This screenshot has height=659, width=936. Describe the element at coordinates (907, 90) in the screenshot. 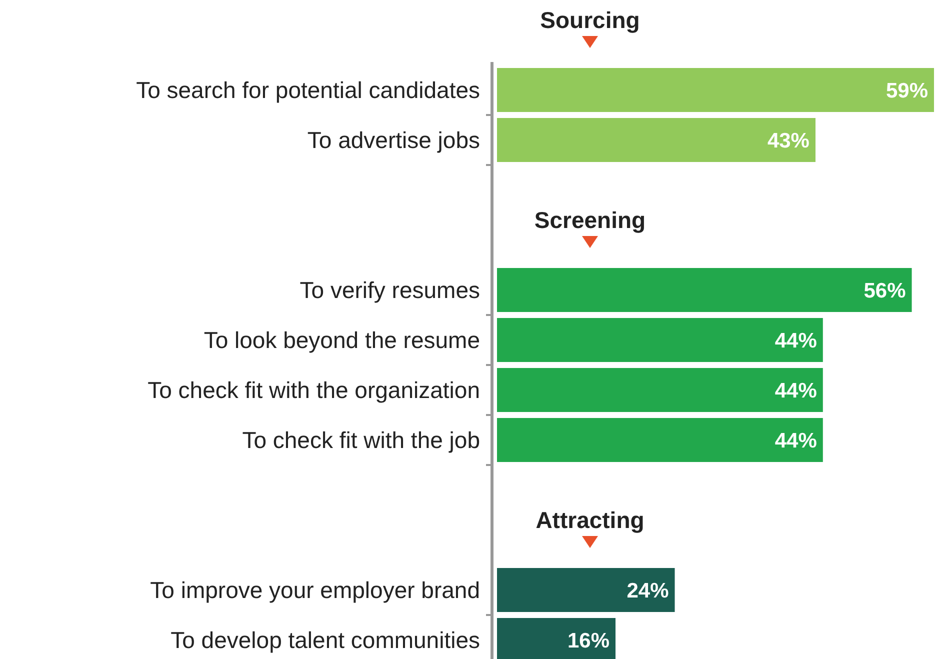

I see `data-label: 59%` at that location.